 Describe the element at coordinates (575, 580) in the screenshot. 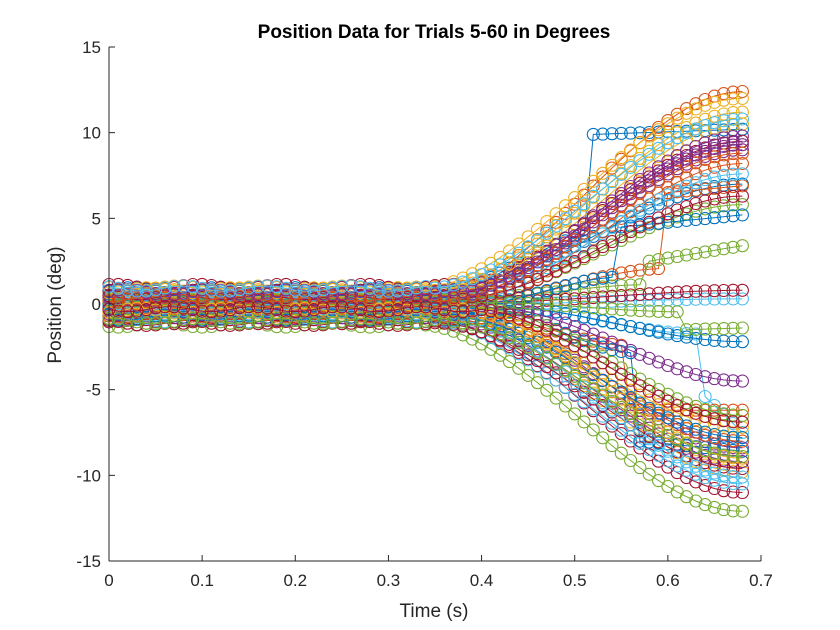

I see `x-tick-label: 0.5` at that location.